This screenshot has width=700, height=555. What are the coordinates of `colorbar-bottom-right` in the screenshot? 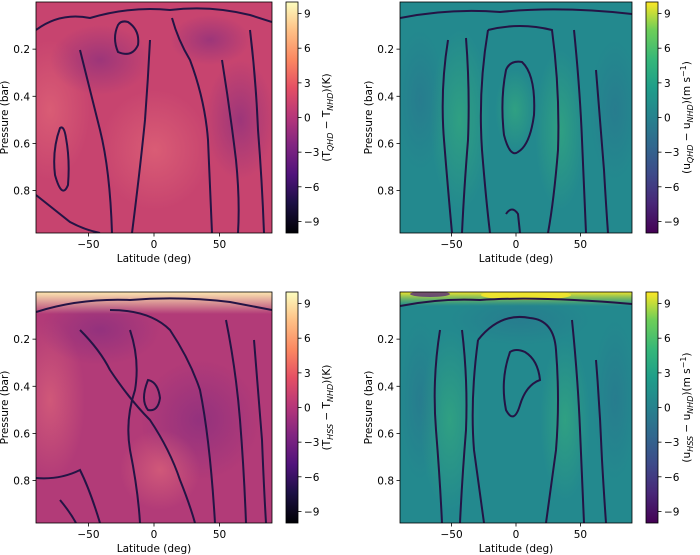 It's located at (652, 407).